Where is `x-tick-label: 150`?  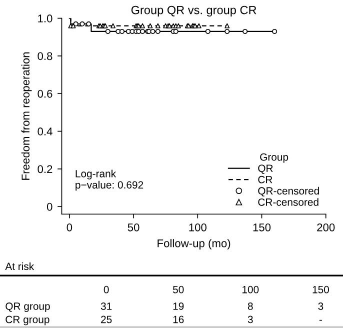 x-tick-label: 150 is located at coordinates (262, 227).